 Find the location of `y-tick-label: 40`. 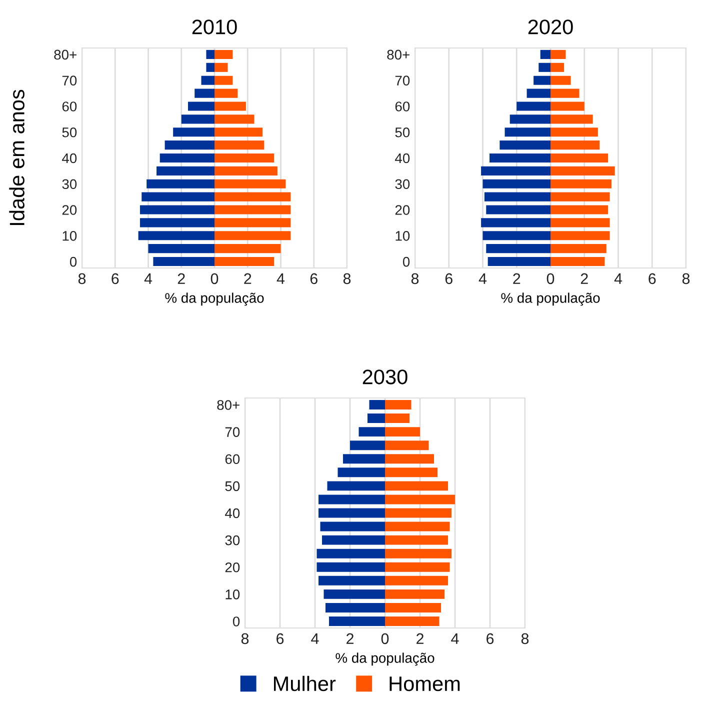

y-tick-label: 40 is located at coordinates (69, 158).